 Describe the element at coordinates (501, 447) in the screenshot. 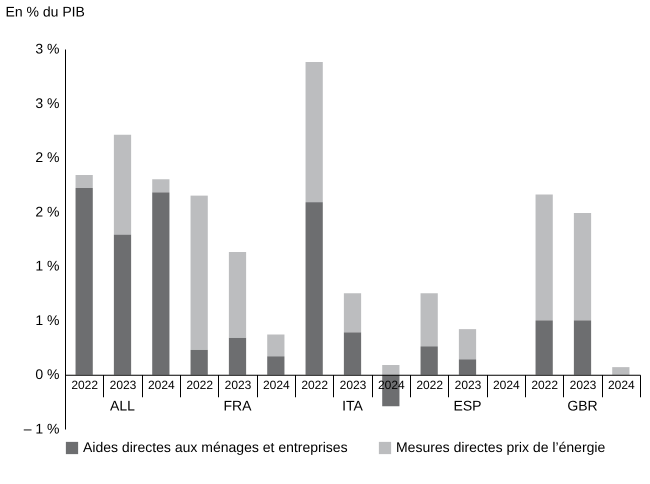

I see `legend-label: Mesures directes prix de l’énergie` at that location.